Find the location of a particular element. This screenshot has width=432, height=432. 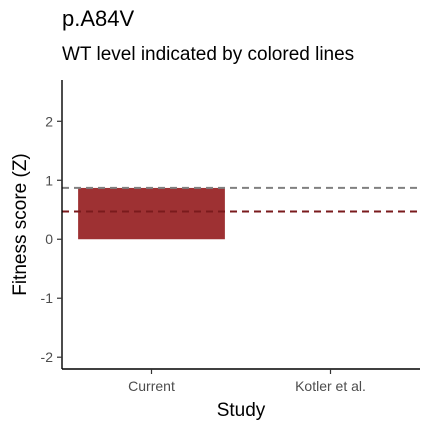

y-tick-label: 1 is located at coordinates (49, 180).